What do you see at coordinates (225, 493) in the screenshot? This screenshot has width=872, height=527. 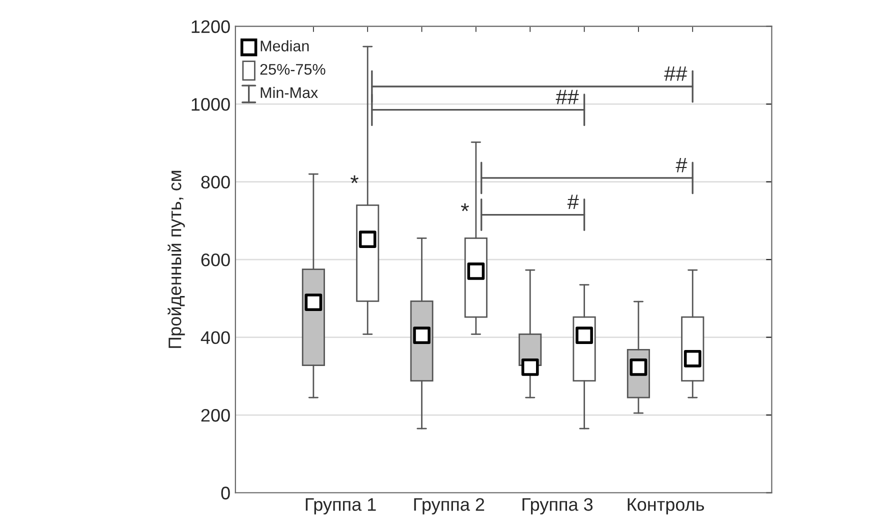 I see `y-tick-label: 0` at bounding box center [225, 493].